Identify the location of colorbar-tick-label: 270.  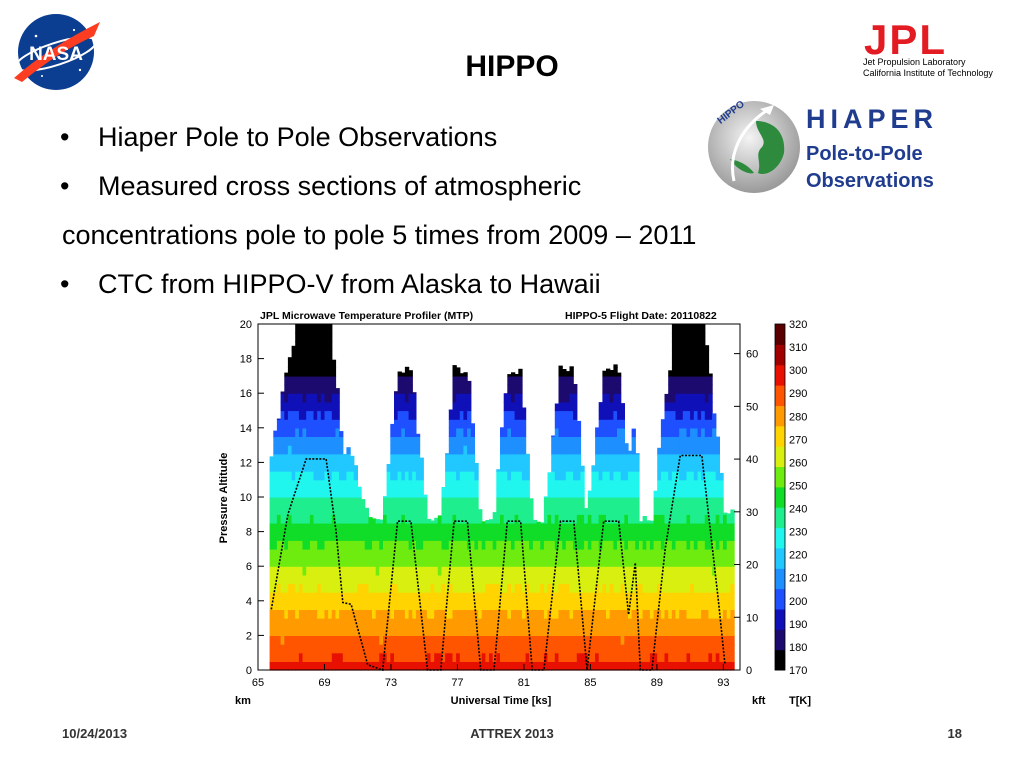
(798, 440).